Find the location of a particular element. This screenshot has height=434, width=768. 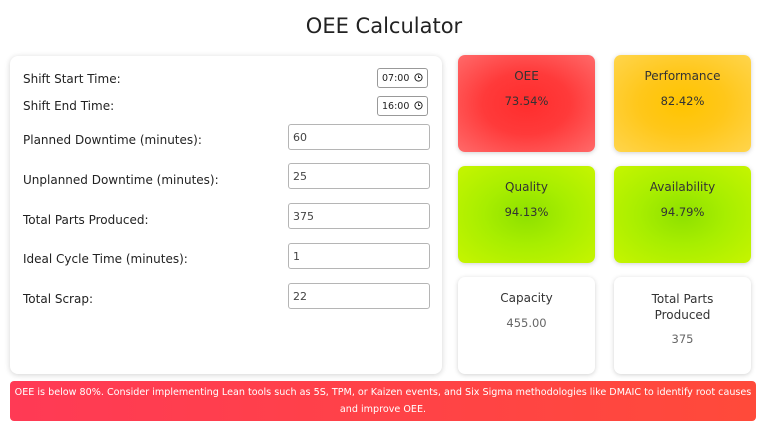

capacity-card: Capacity 455.00 is located at coordinates (526, 325).